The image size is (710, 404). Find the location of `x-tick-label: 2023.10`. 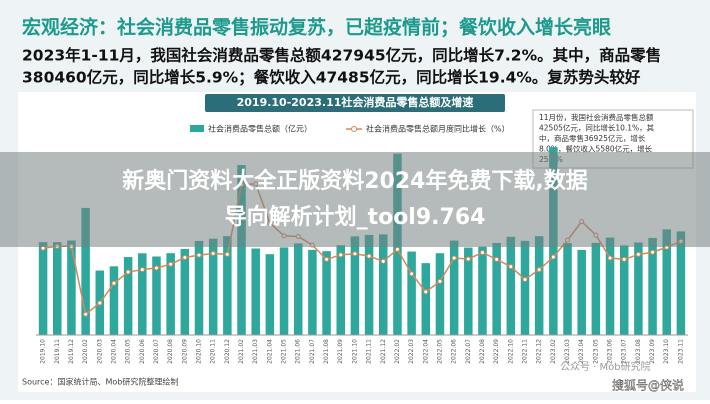

x-tick-label: 2023.10 is located at coordinates (666, 351).